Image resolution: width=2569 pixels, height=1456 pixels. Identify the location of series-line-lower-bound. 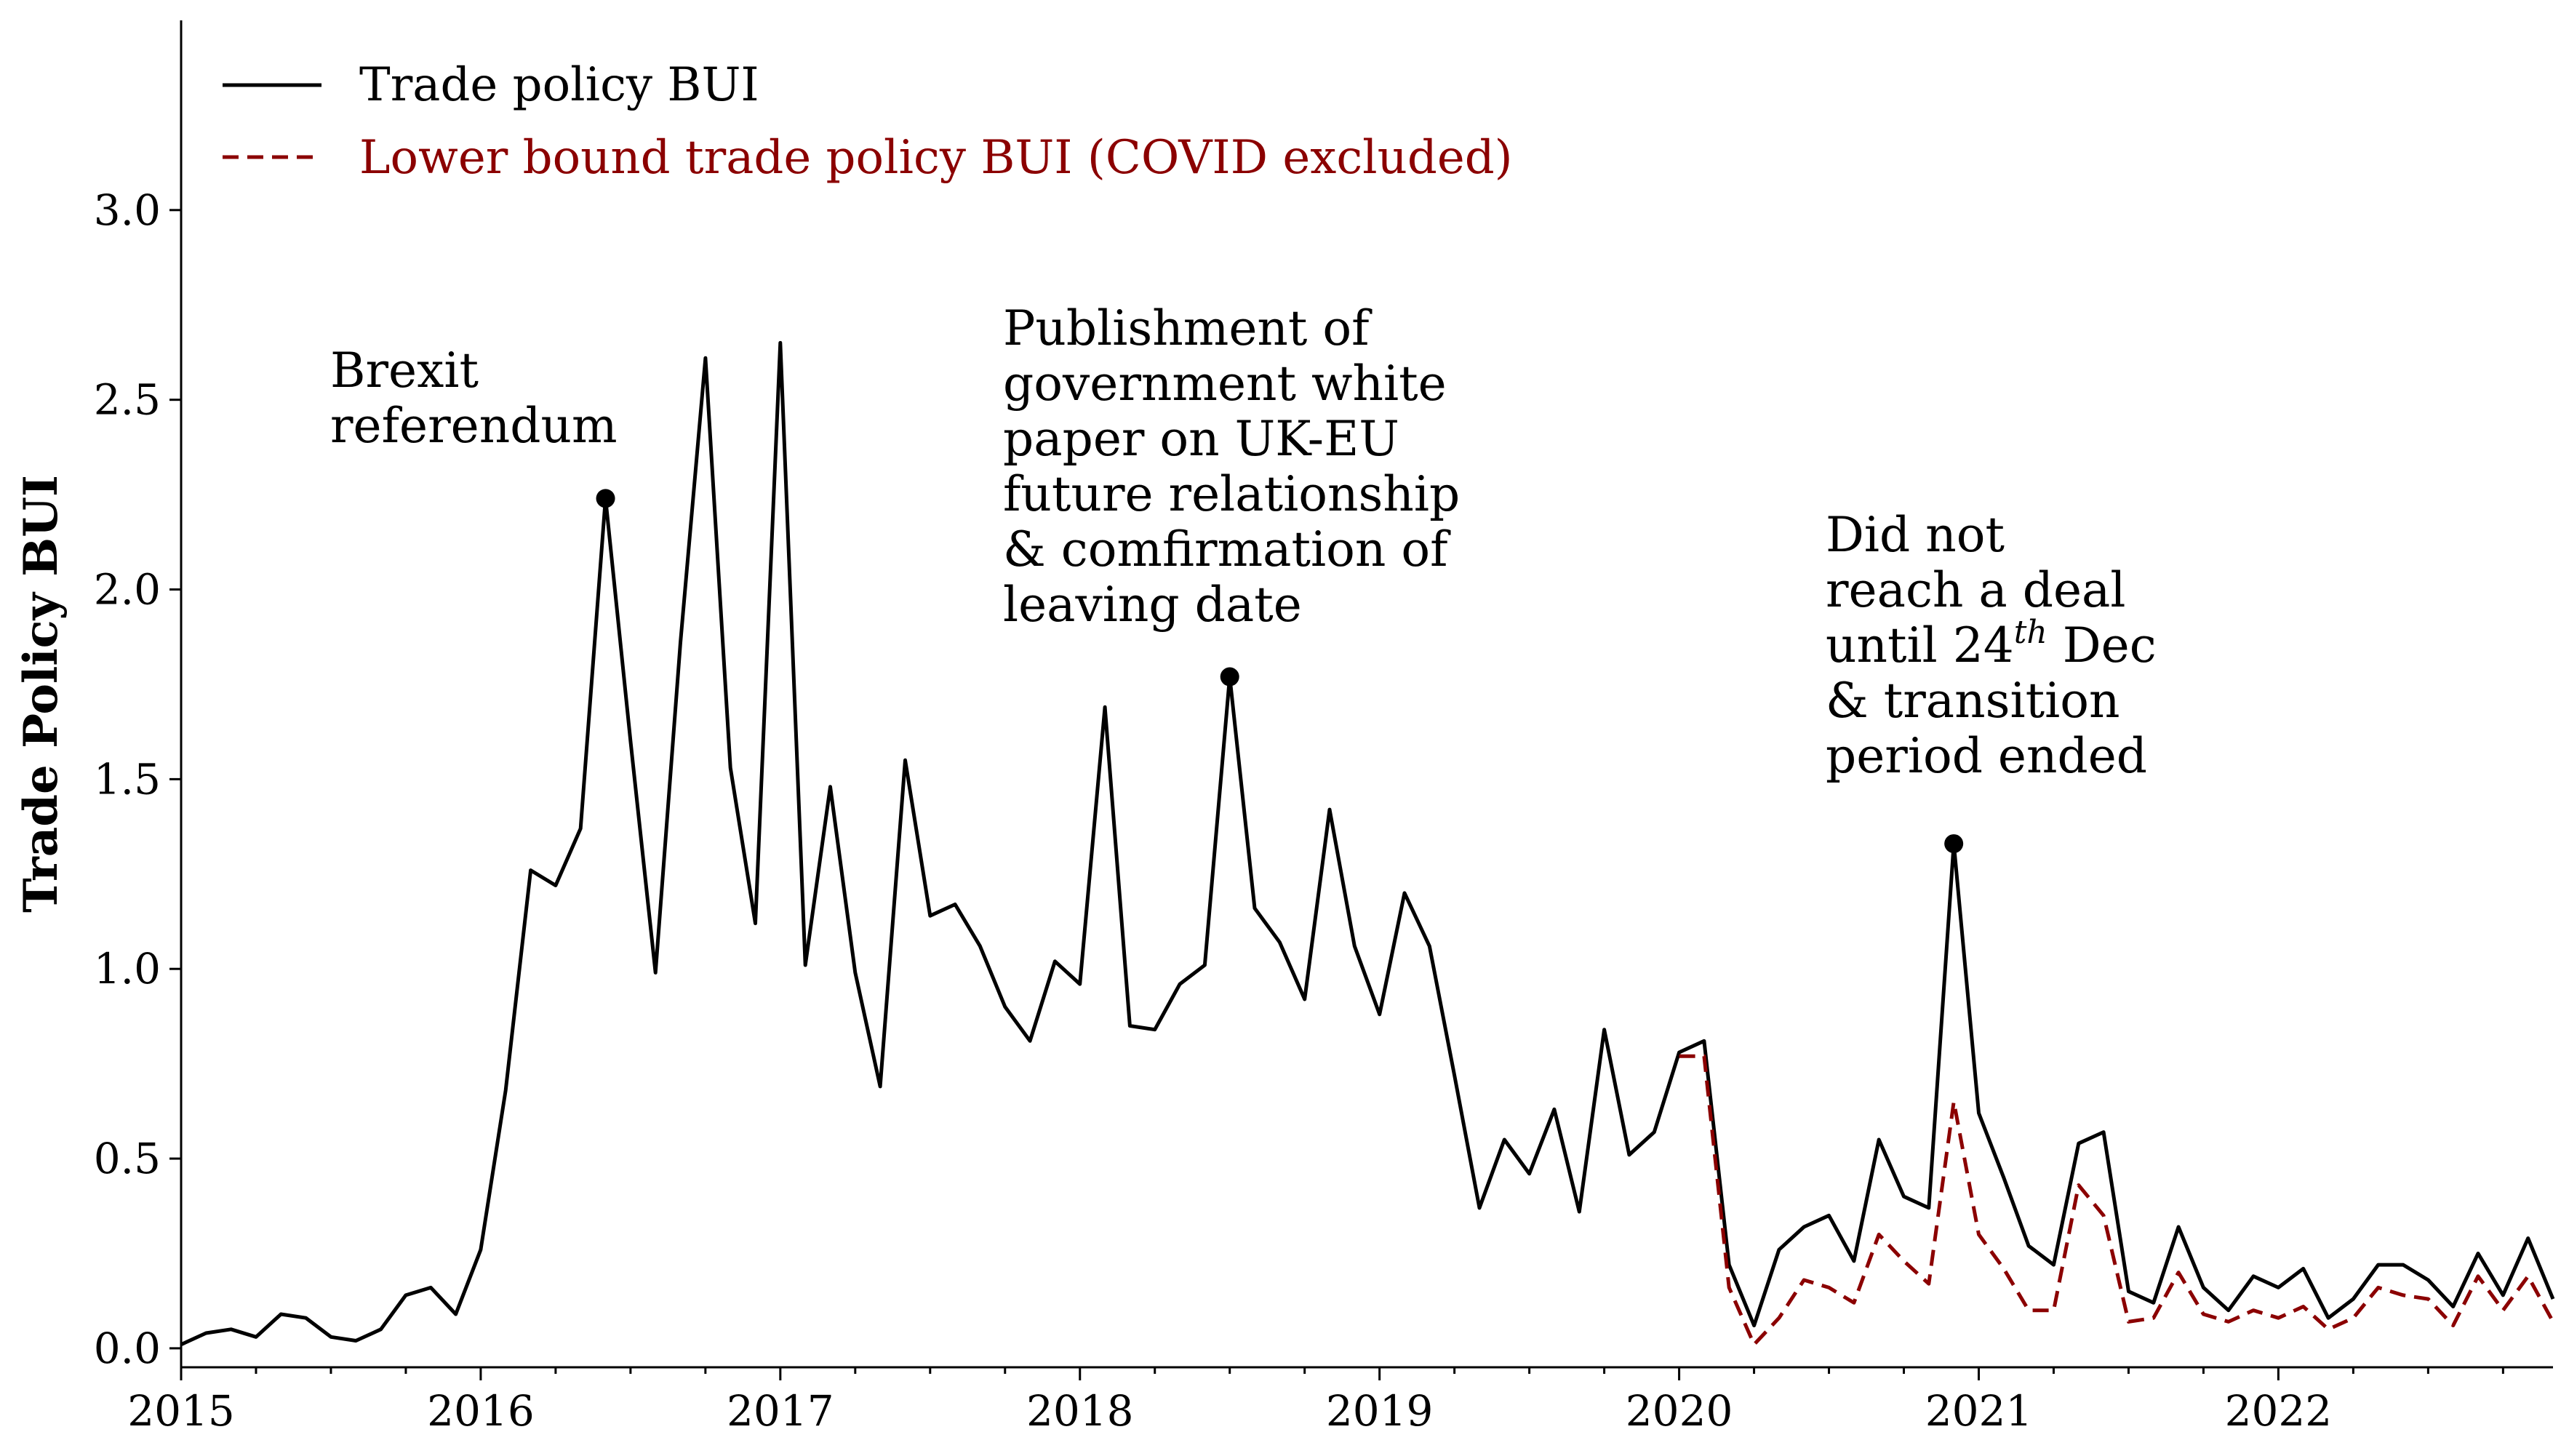
(2117, 1200).